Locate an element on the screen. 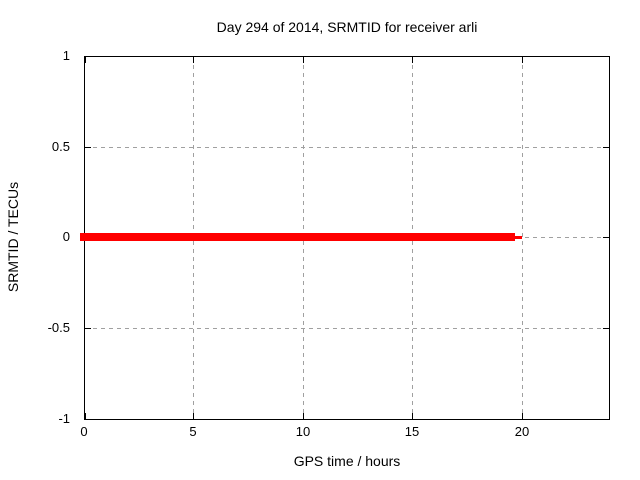  y-tick-label: 0 is located at coordinates (66, 236).